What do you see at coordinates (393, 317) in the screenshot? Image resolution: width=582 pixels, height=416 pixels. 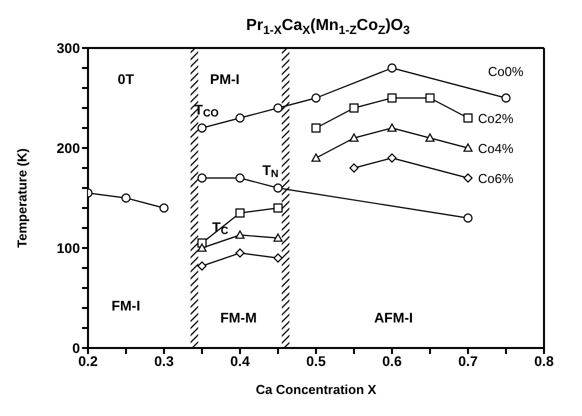 I see `annotation: AFM-I` at bounding box center [393, 317].